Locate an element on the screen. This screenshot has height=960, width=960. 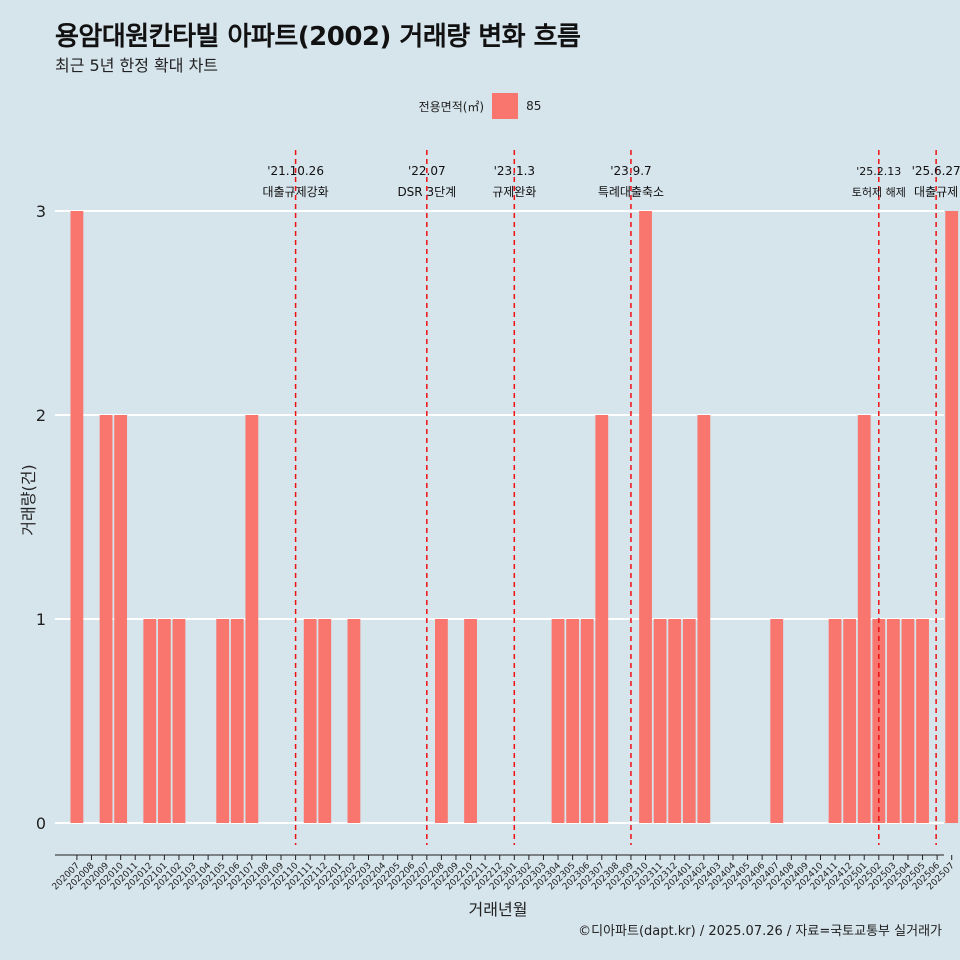
event-date-label: '21.10.26 is located at coordinates (295, 171).